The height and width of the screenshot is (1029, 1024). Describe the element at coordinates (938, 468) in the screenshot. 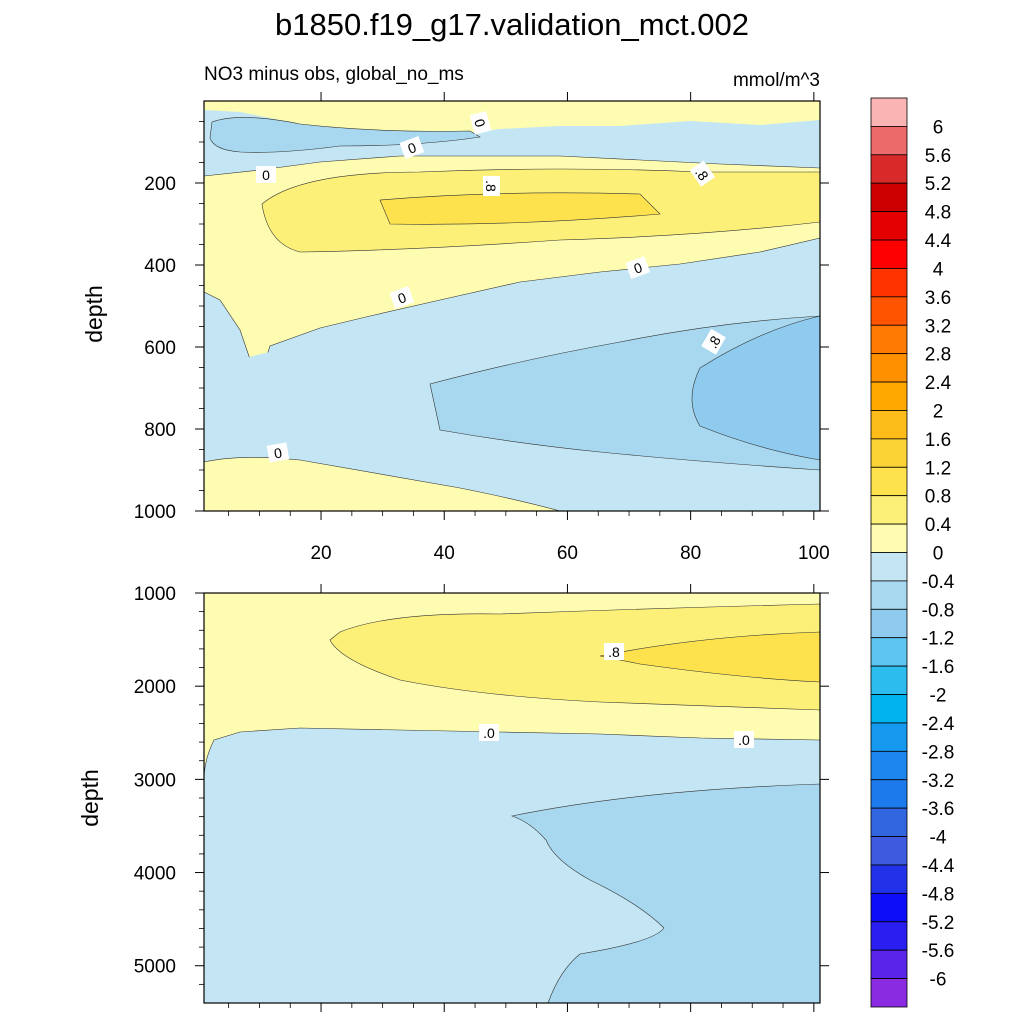

I see `colorbar-label: 1.2` at that location.